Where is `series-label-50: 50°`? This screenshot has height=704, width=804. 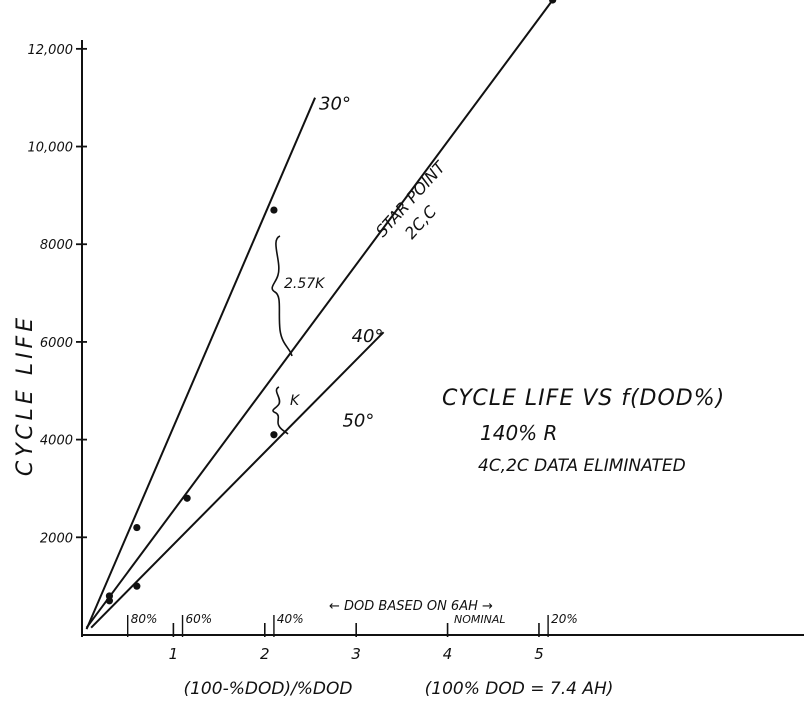
series-label-50: 50° is located at coordinates (358, 421).